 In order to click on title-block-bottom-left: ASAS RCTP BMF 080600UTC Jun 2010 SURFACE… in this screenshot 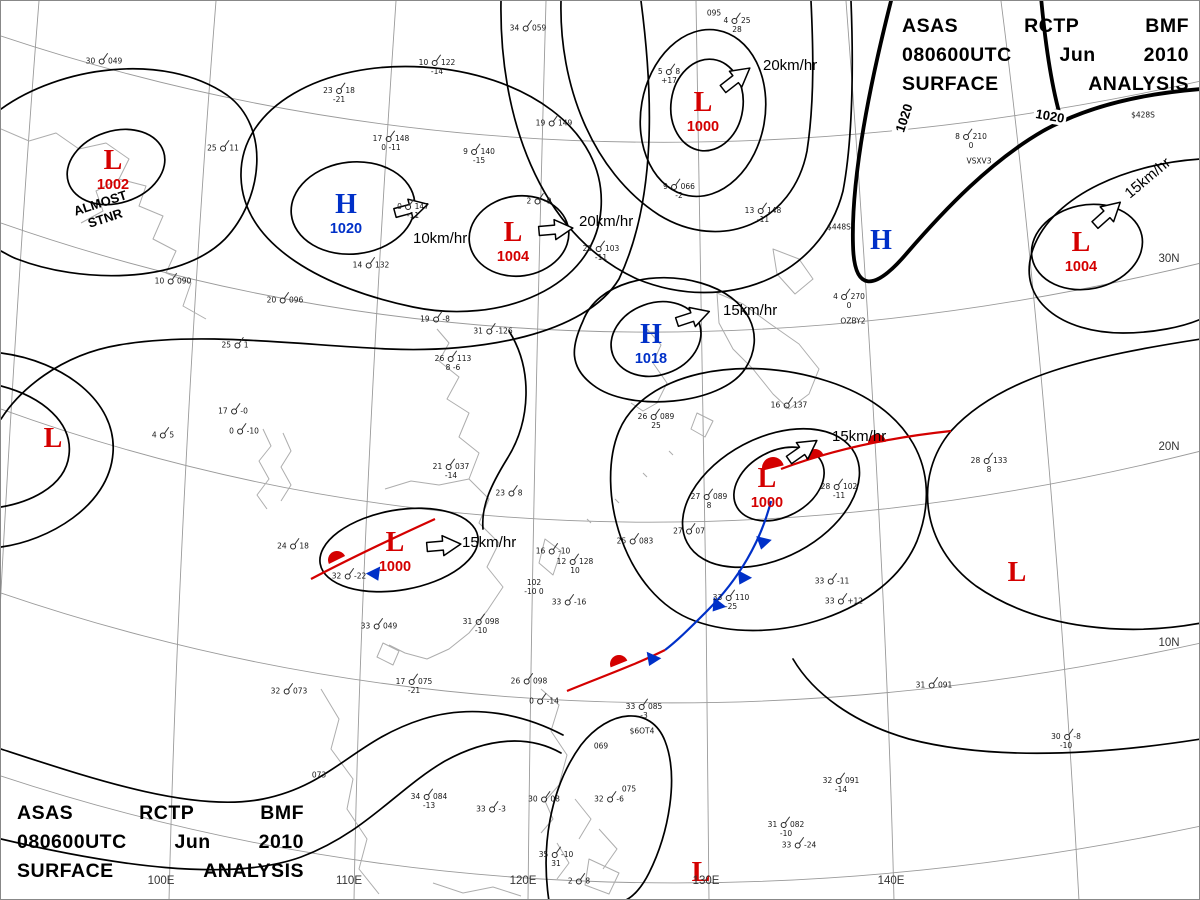, I will do `click(160, 842)`.